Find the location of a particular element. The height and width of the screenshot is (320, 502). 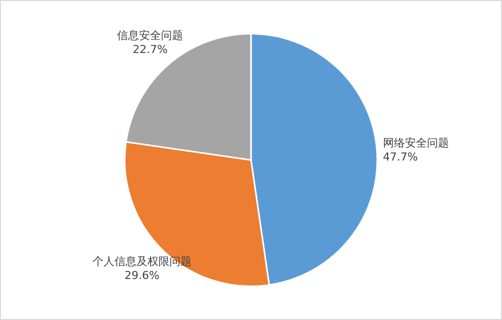

slice-label: 个人信息及权限问题 is located at coordinates (142, 261).